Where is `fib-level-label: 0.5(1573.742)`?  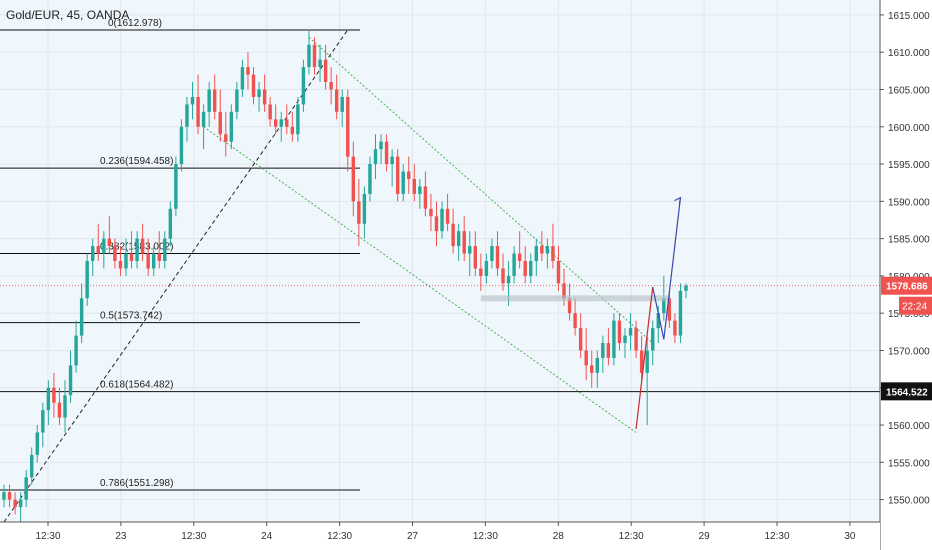
fib-level-label: 0.5(1573.742) is located at coordinates (131, 316).